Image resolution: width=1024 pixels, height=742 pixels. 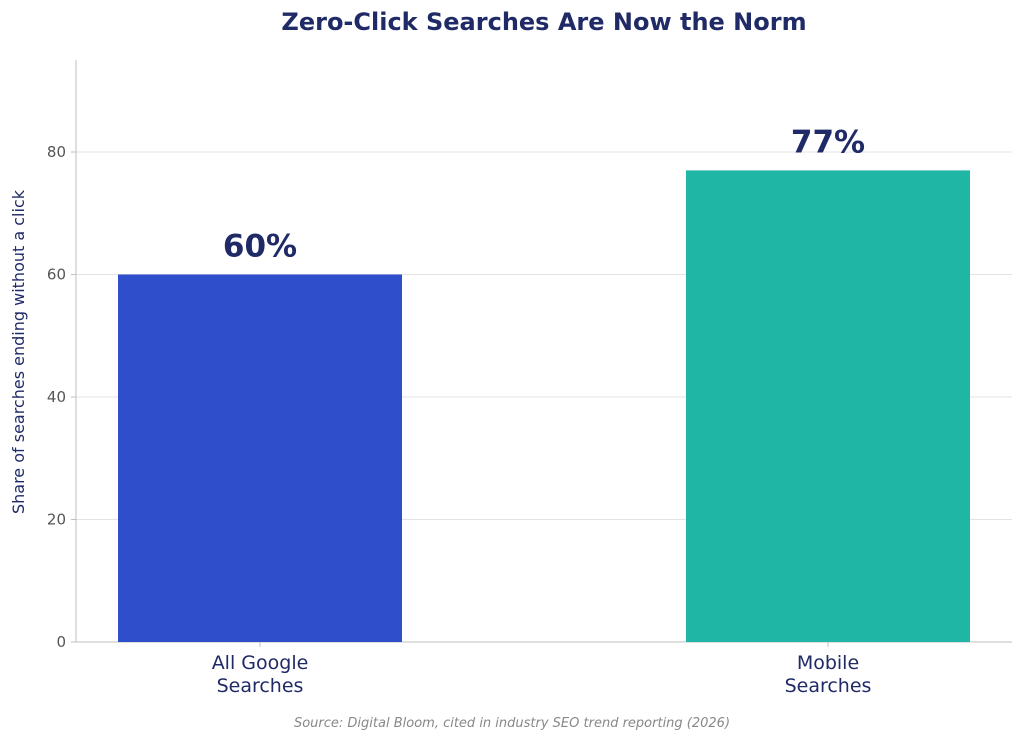 I want to click on category-label: Mobile, so click(x=828, y=663).